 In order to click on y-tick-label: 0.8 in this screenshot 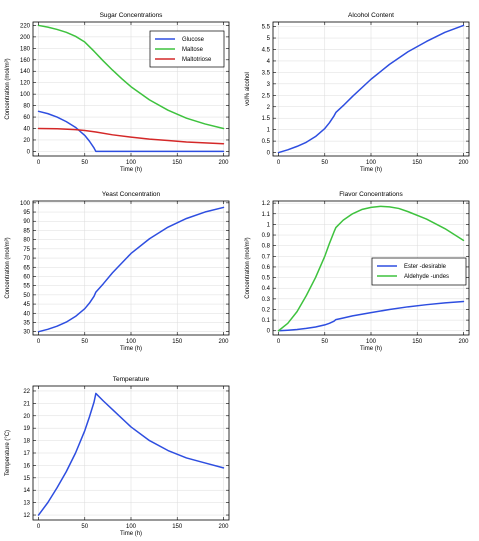, I will do `click(266, 247)`.